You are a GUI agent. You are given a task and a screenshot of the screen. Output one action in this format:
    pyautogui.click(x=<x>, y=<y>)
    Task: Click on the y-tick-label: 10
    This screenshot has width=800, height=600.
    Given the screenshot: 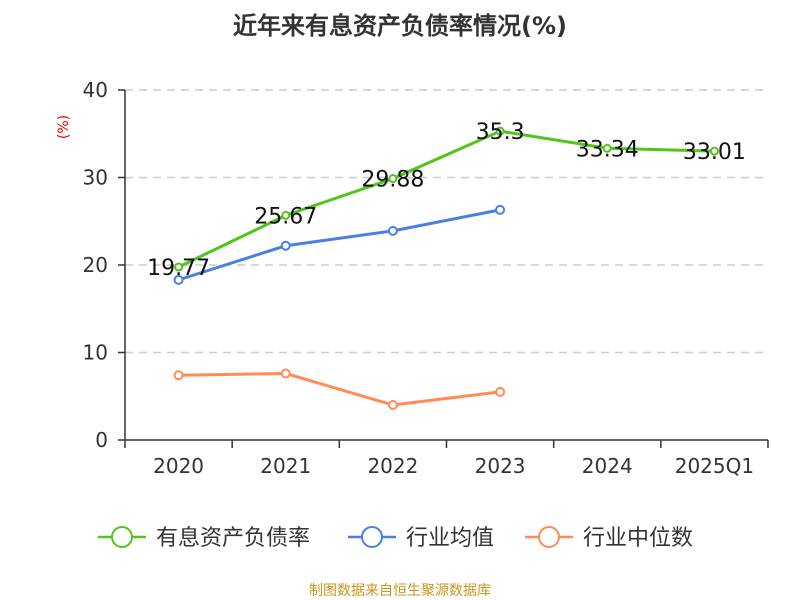 What is the action you would take?
    pyautogui.click(x=95, y=353)
    